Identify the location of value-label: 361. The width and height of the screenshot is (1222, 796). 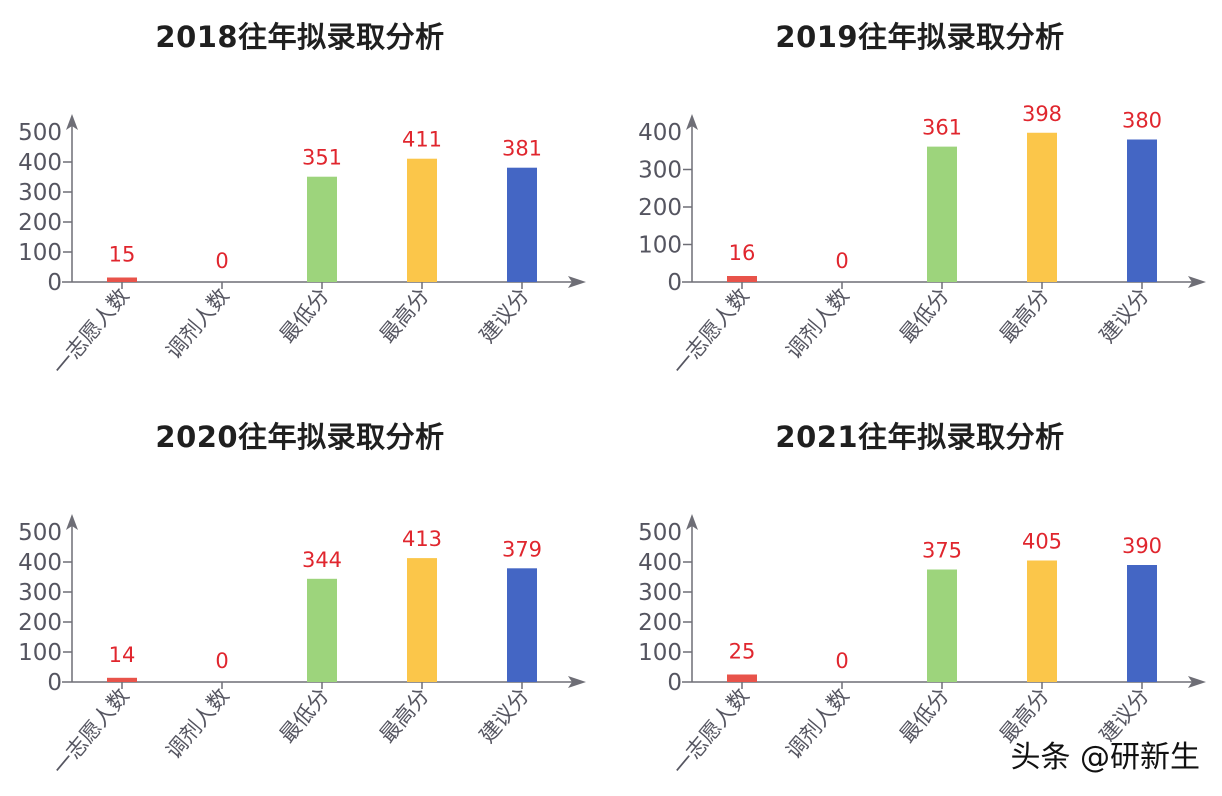
(942, 128).